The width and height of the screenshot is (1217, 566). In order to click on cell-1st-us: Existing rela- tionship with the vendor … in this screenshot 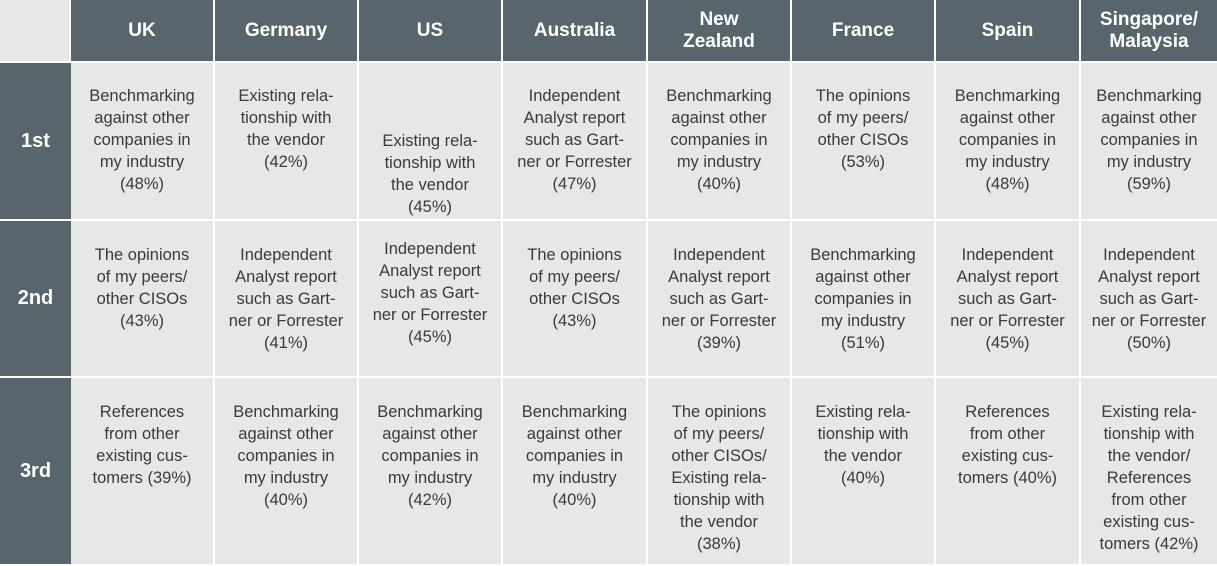, I will do `click(431, 142)`.